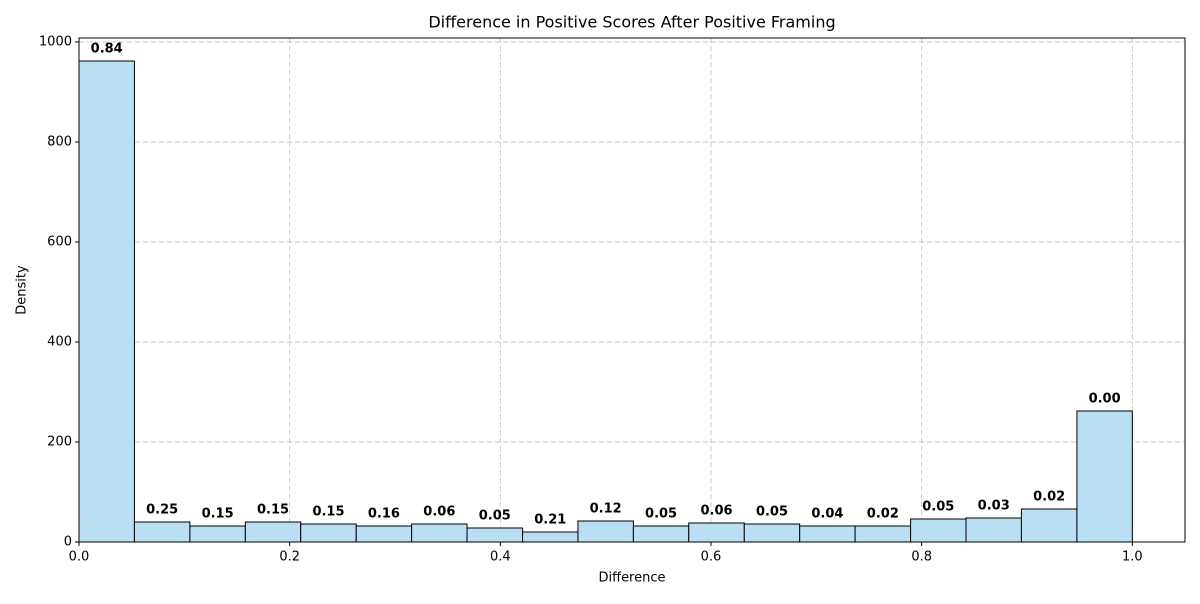  I want to click on y-tick-label: 600, so click(59, 242).